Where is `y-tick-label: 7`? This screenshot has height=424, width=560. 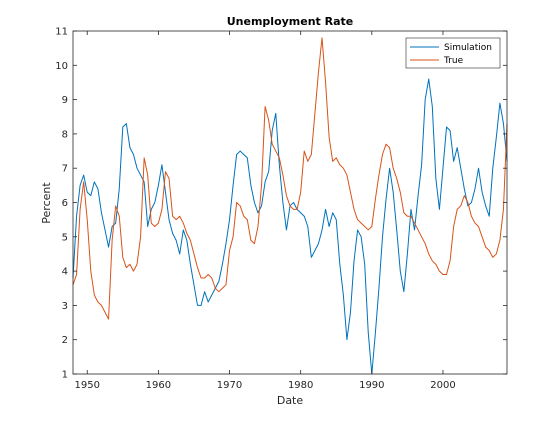 y-tick-label: 7 is located at coordinates (65, 169).